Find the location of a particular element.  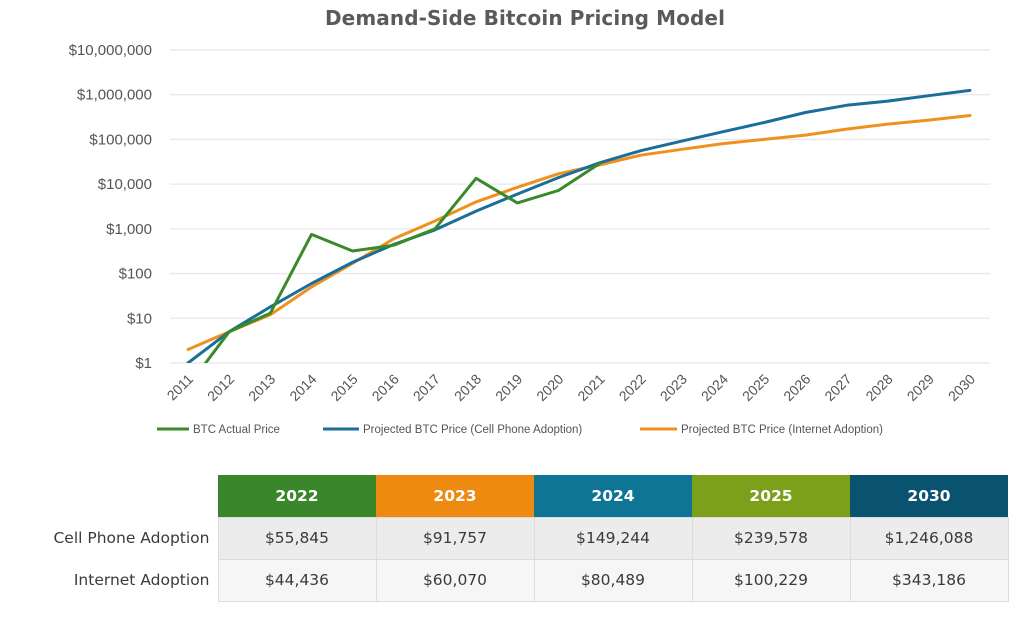

x-tick-label: 2017 is located at coordinates (426, 387).